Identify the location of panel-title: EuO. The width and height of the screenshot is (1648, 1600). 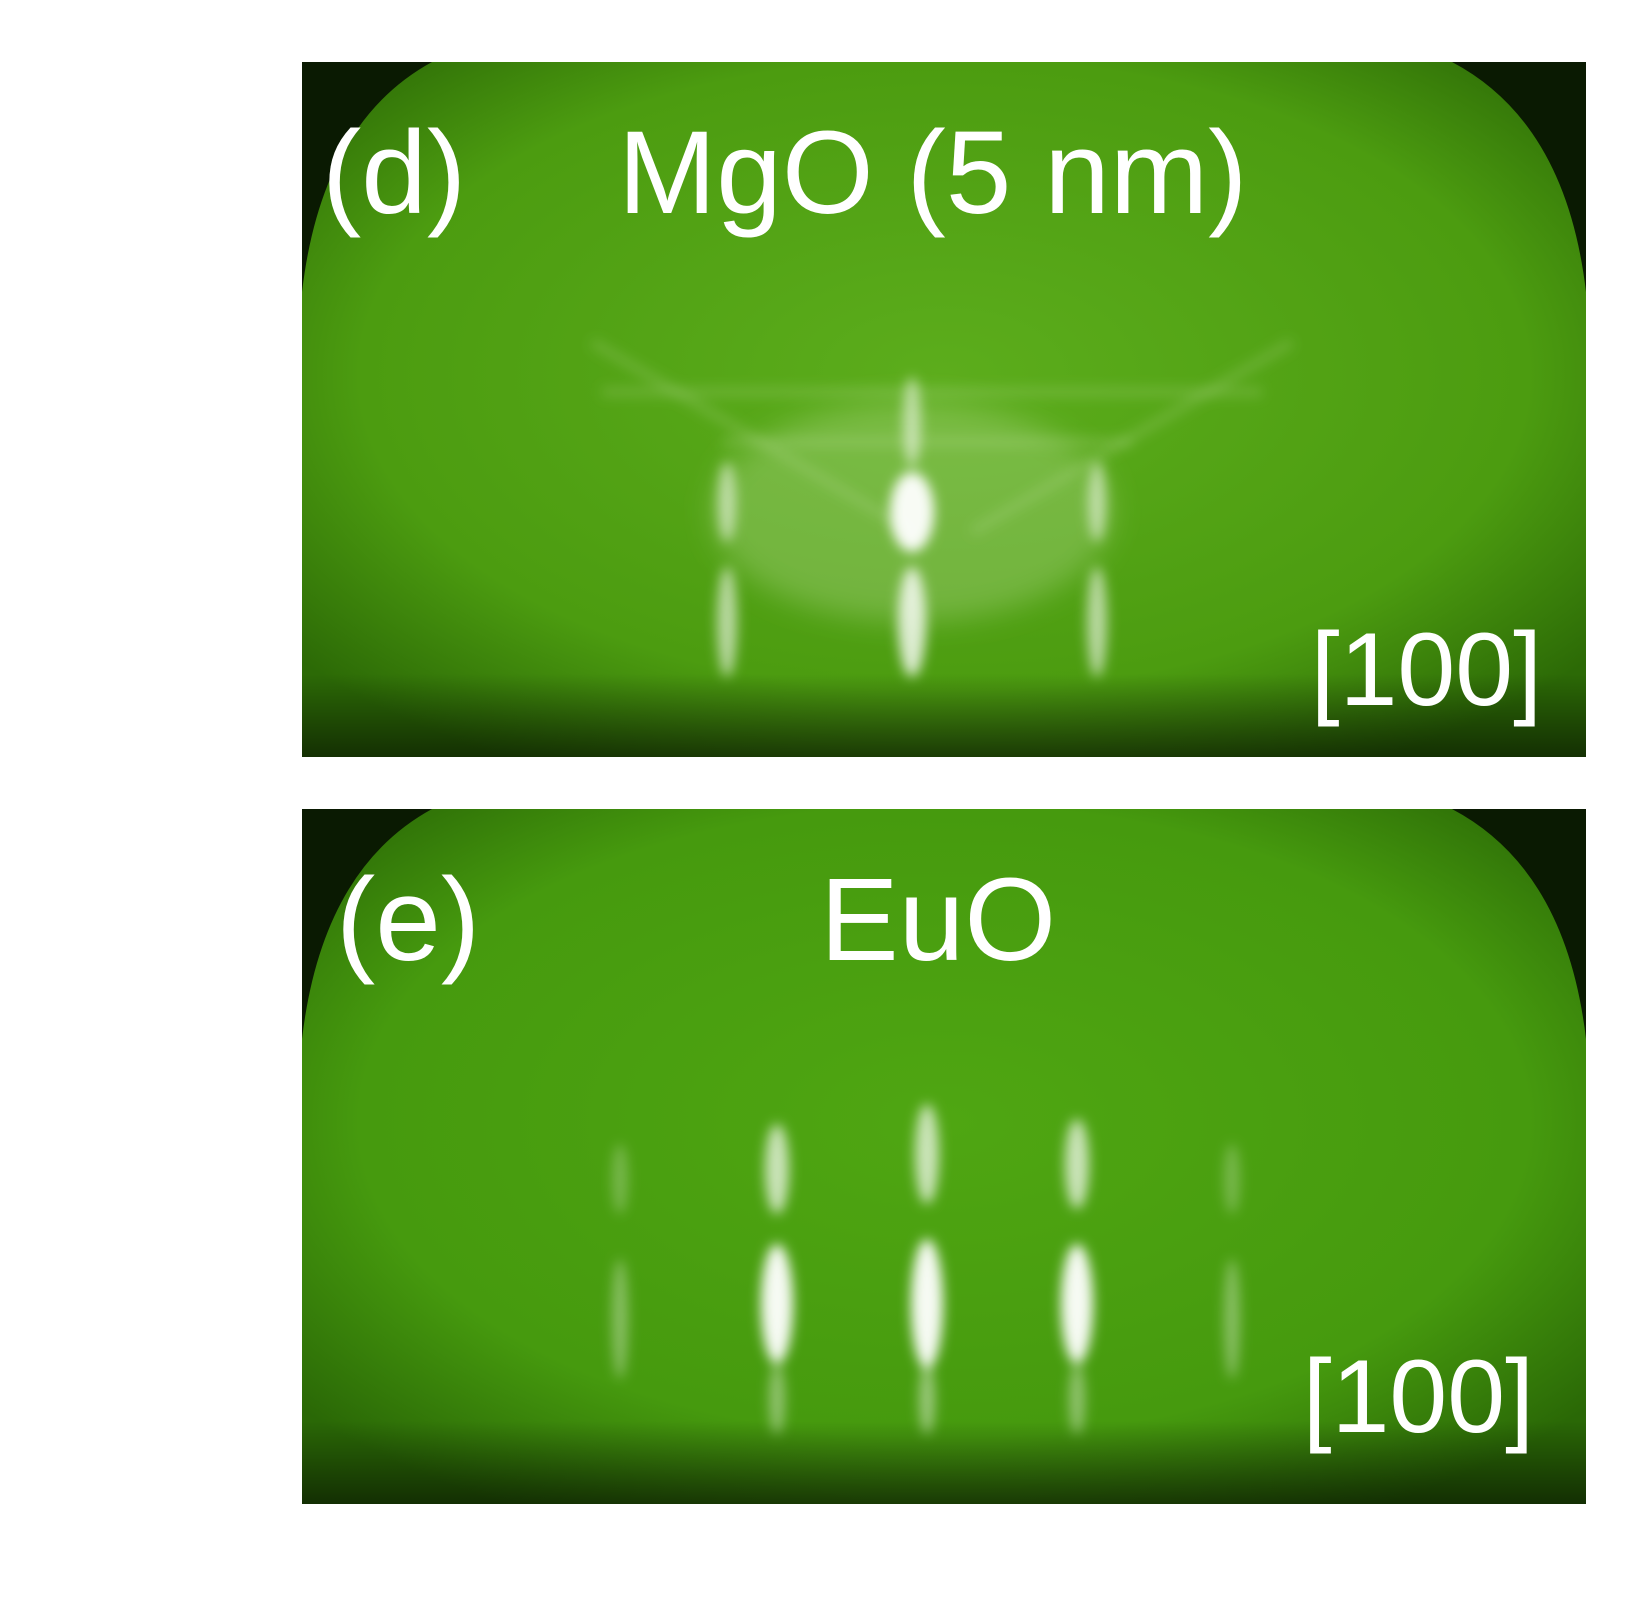
(938, 920).